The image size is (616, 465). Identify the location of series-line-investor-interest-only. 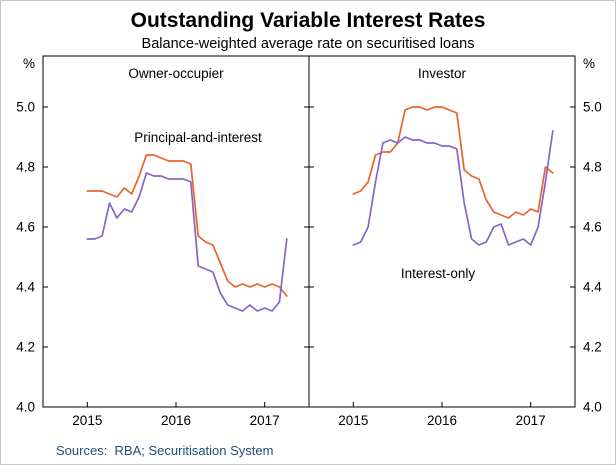
(453, 188).